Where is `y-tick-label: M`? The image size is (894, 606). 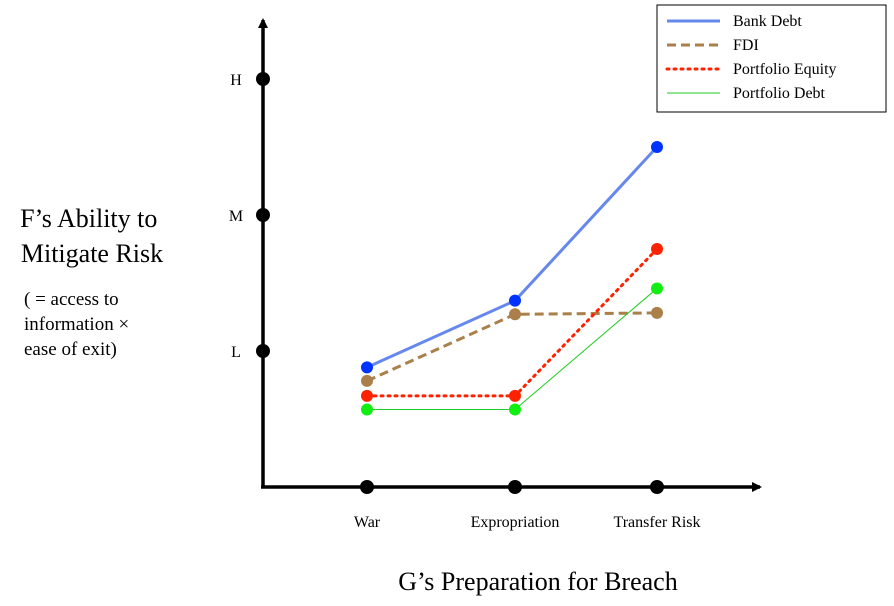 y-tick-label: M is located at coordinates (236, 216).